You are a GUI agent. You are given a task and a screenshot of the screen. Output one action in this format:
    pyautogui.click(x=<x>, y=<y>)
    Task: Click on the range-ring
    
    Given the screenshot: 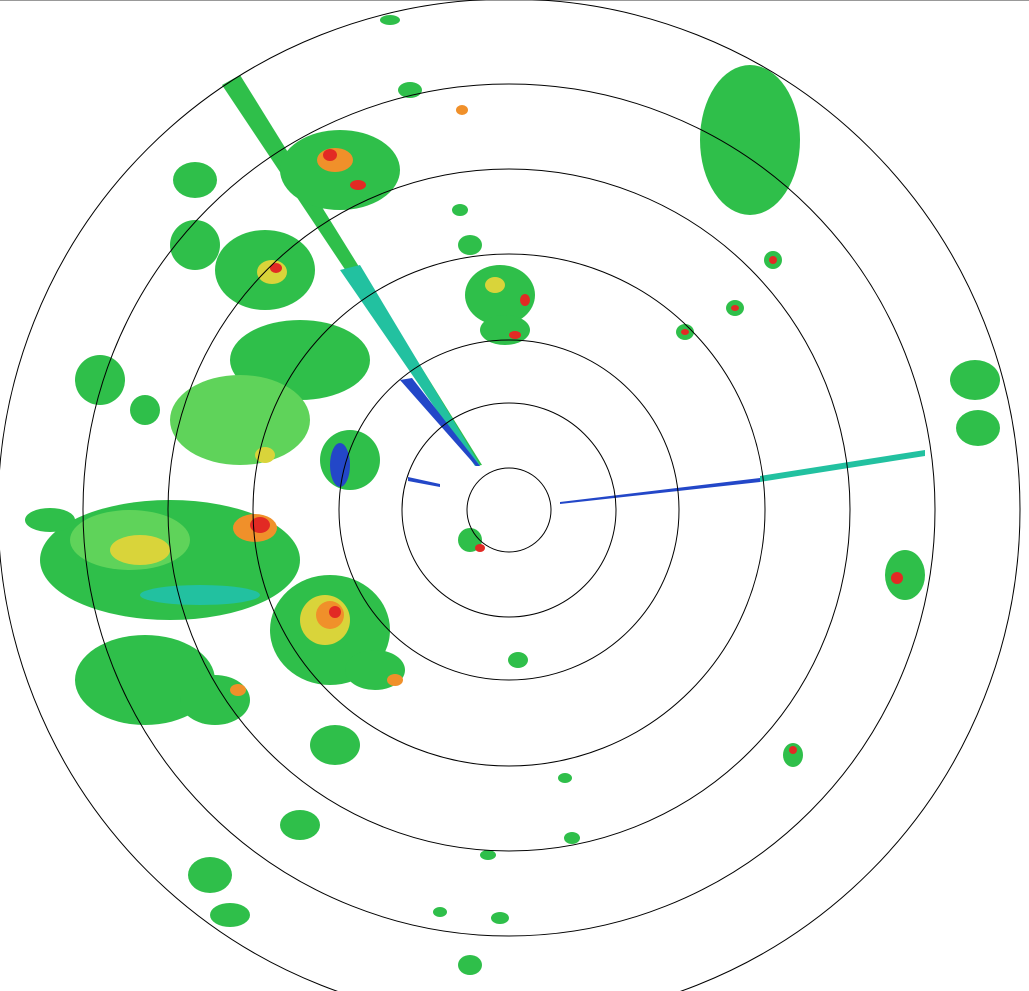 What is the action you would take?
    pyautogui.click(x=509, y=510)
    